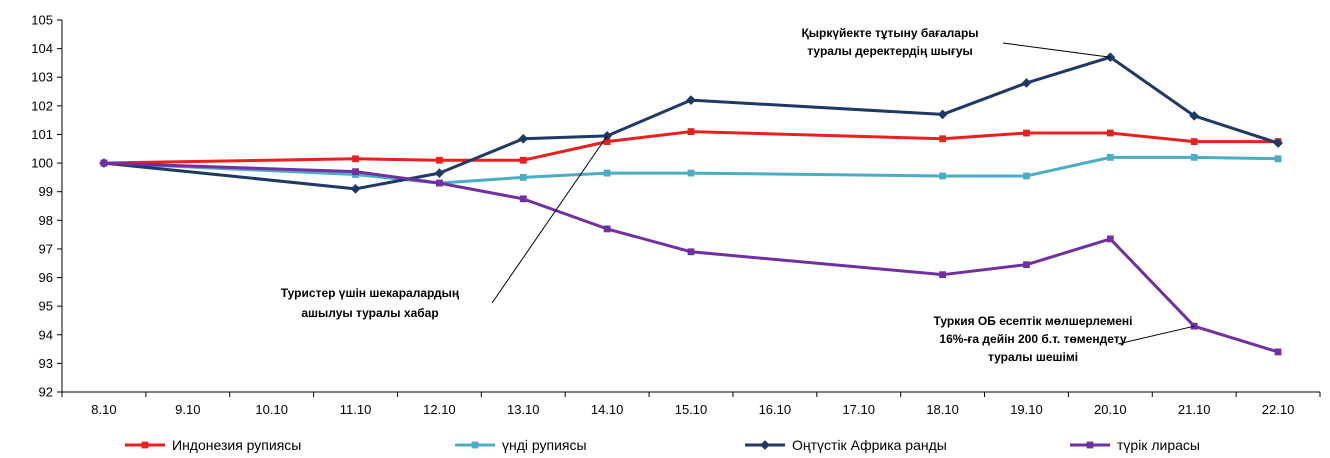 The image size is (1330, 458). Describe the element at coordinates (42, 77) in the screenshot. I see `y-tick-label: 103` at that location.